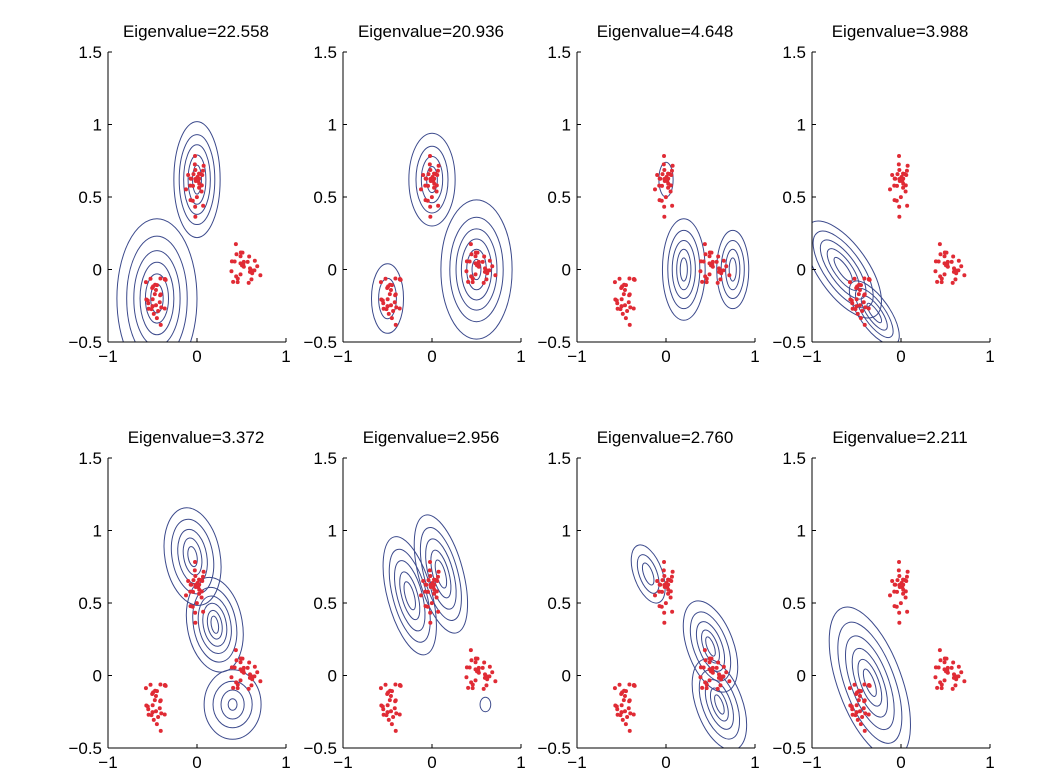  I want to click on y-tick-label: 0.5, so click(325, 197).